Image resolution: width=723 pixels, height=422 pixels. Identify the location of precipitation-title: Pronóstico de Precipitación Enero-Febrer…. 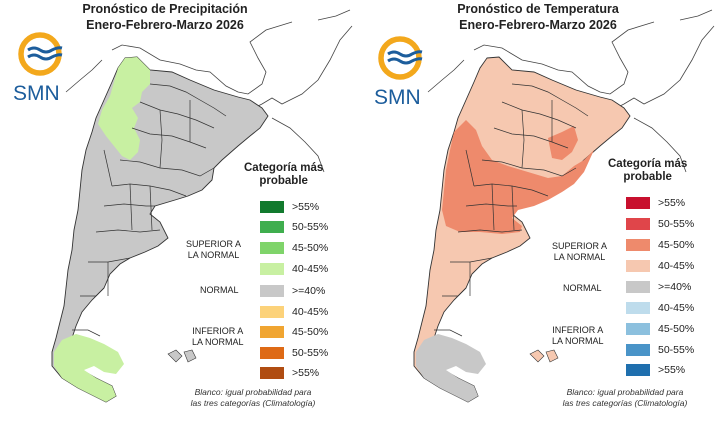
(165, 17).